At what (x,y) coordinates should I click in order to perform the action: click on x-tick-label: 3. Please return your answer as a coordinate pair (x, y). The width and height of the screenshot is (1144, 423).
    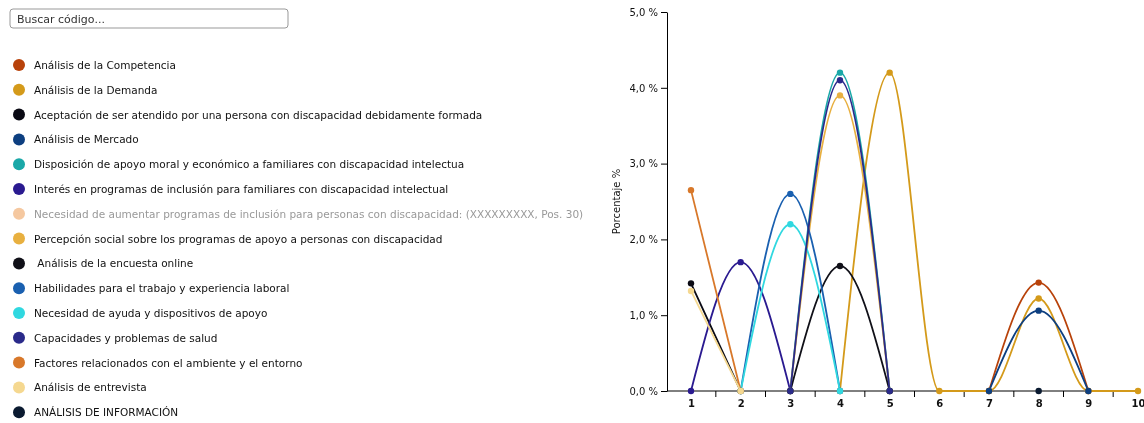
    Looking at the image, I should click on (791, 404).